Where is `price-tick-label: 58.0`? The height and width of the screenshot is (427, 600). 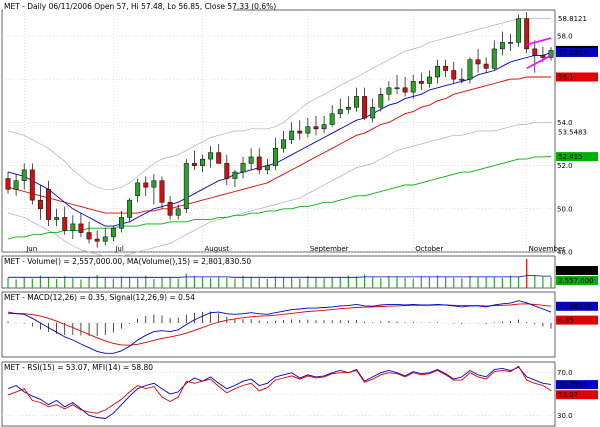 price-tick-label: 58.0 is located at coordinates (565, 36).